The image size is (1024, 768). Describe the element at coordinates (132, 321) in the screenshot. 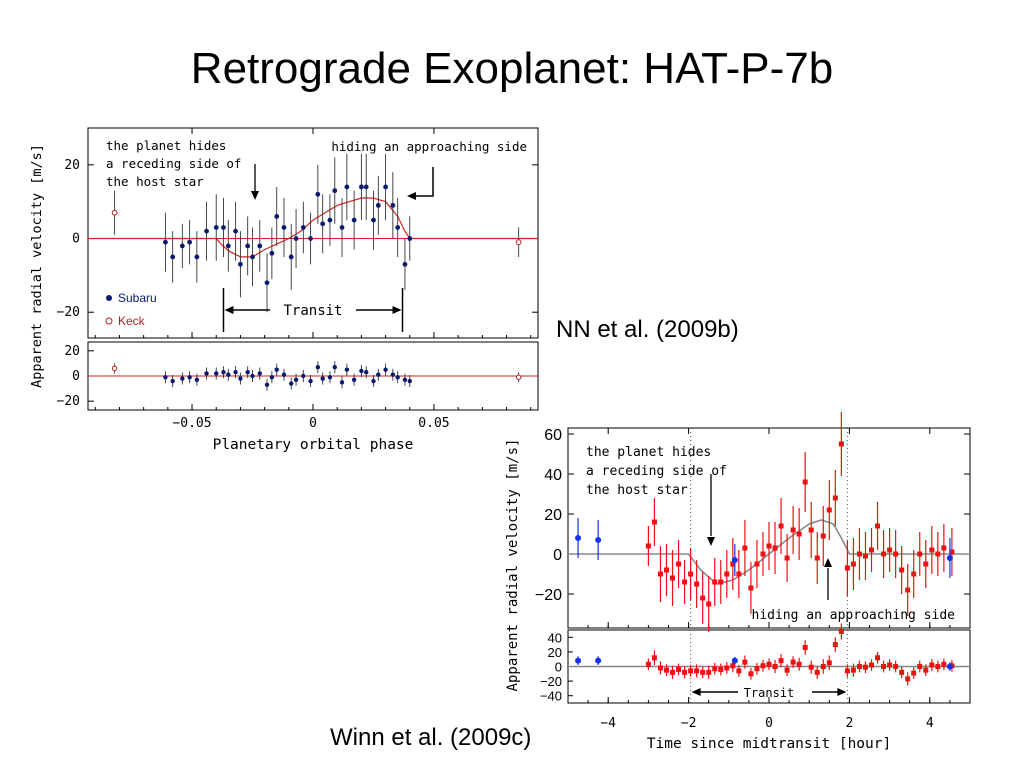

I see `legend-keck-label: Keck` at that location.